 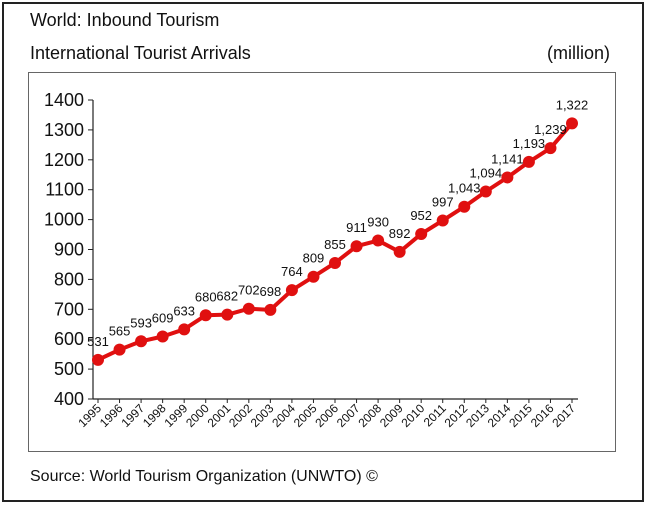 I want to click on x-tick-label: 2003, so click(x=262, y=415).